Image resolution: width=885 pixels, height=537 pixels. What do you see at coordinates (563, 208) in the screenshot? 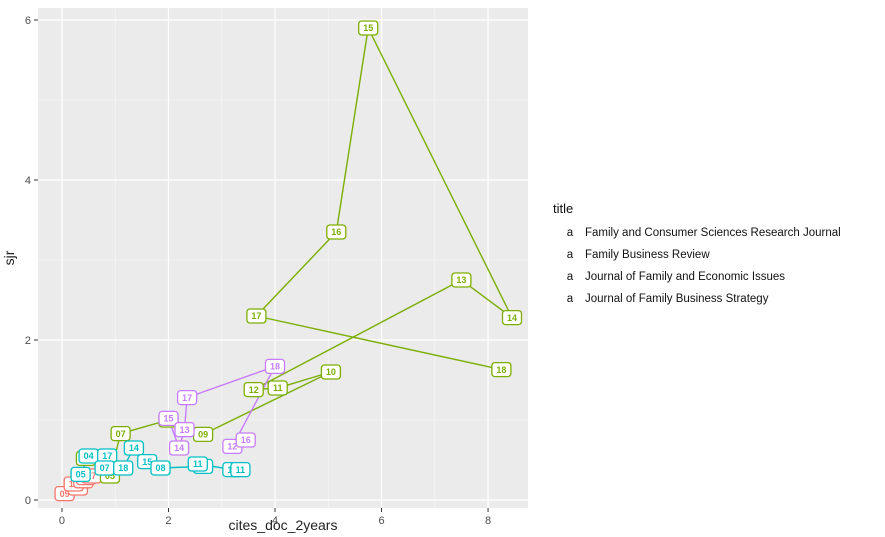
I see `legend-title: title` at bounding box center [563, 208].